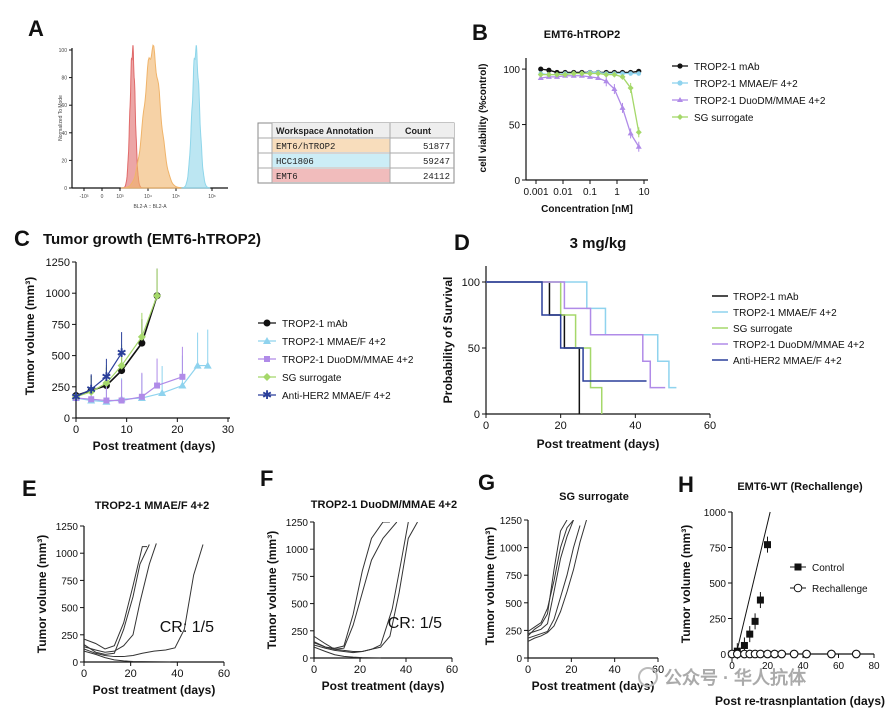  I want to click on panel-c-ytick-label: 1000, so click(58, 294).